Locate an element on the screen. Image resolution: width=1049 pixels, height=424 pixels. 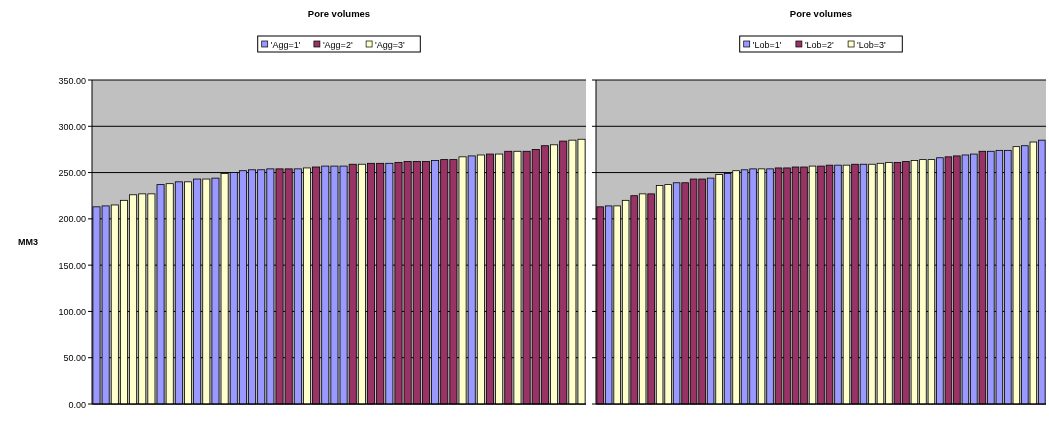
legend-label: 'Lob=2' is located at coordinates (819, 44).